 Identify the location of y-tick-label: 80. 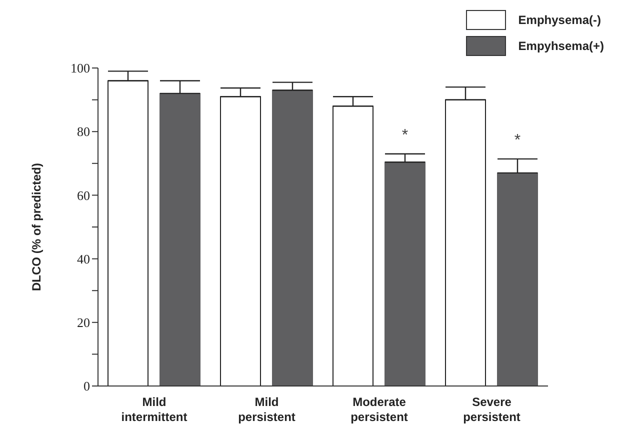
(83, 132).